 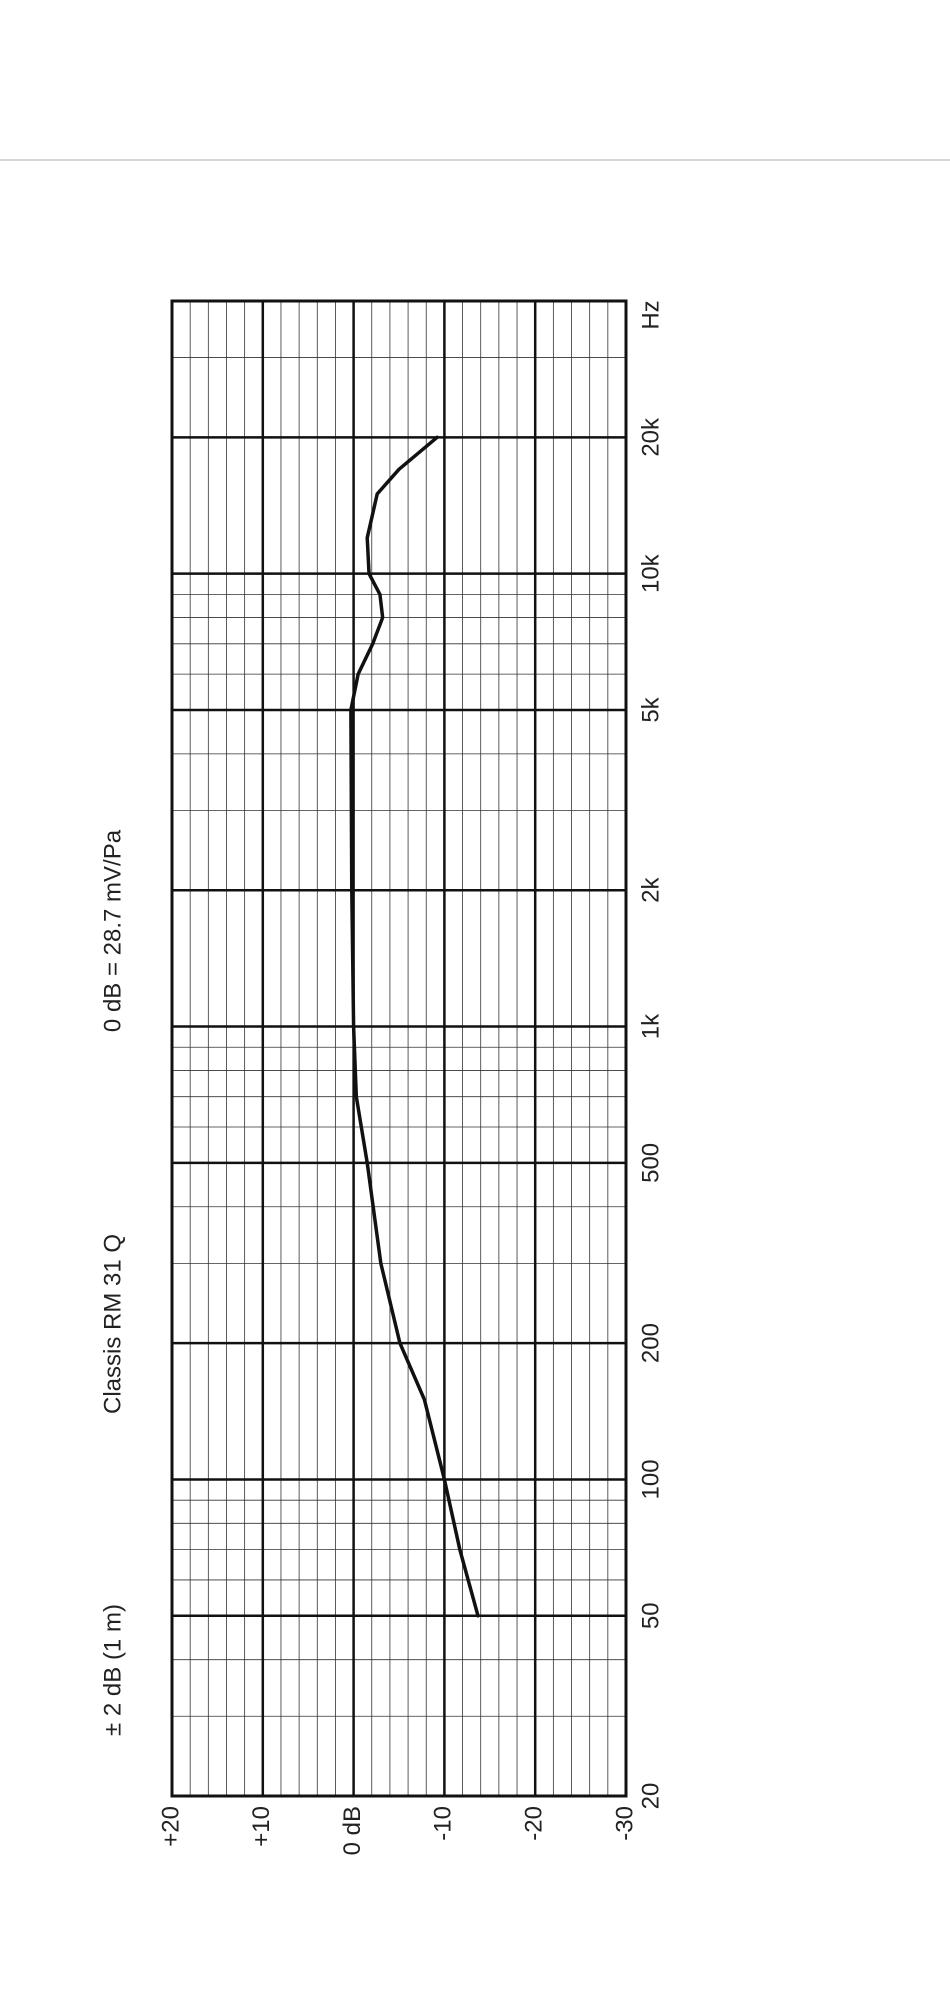 I want to click on y-tick-label: -20, so click(x=534, y=1823).